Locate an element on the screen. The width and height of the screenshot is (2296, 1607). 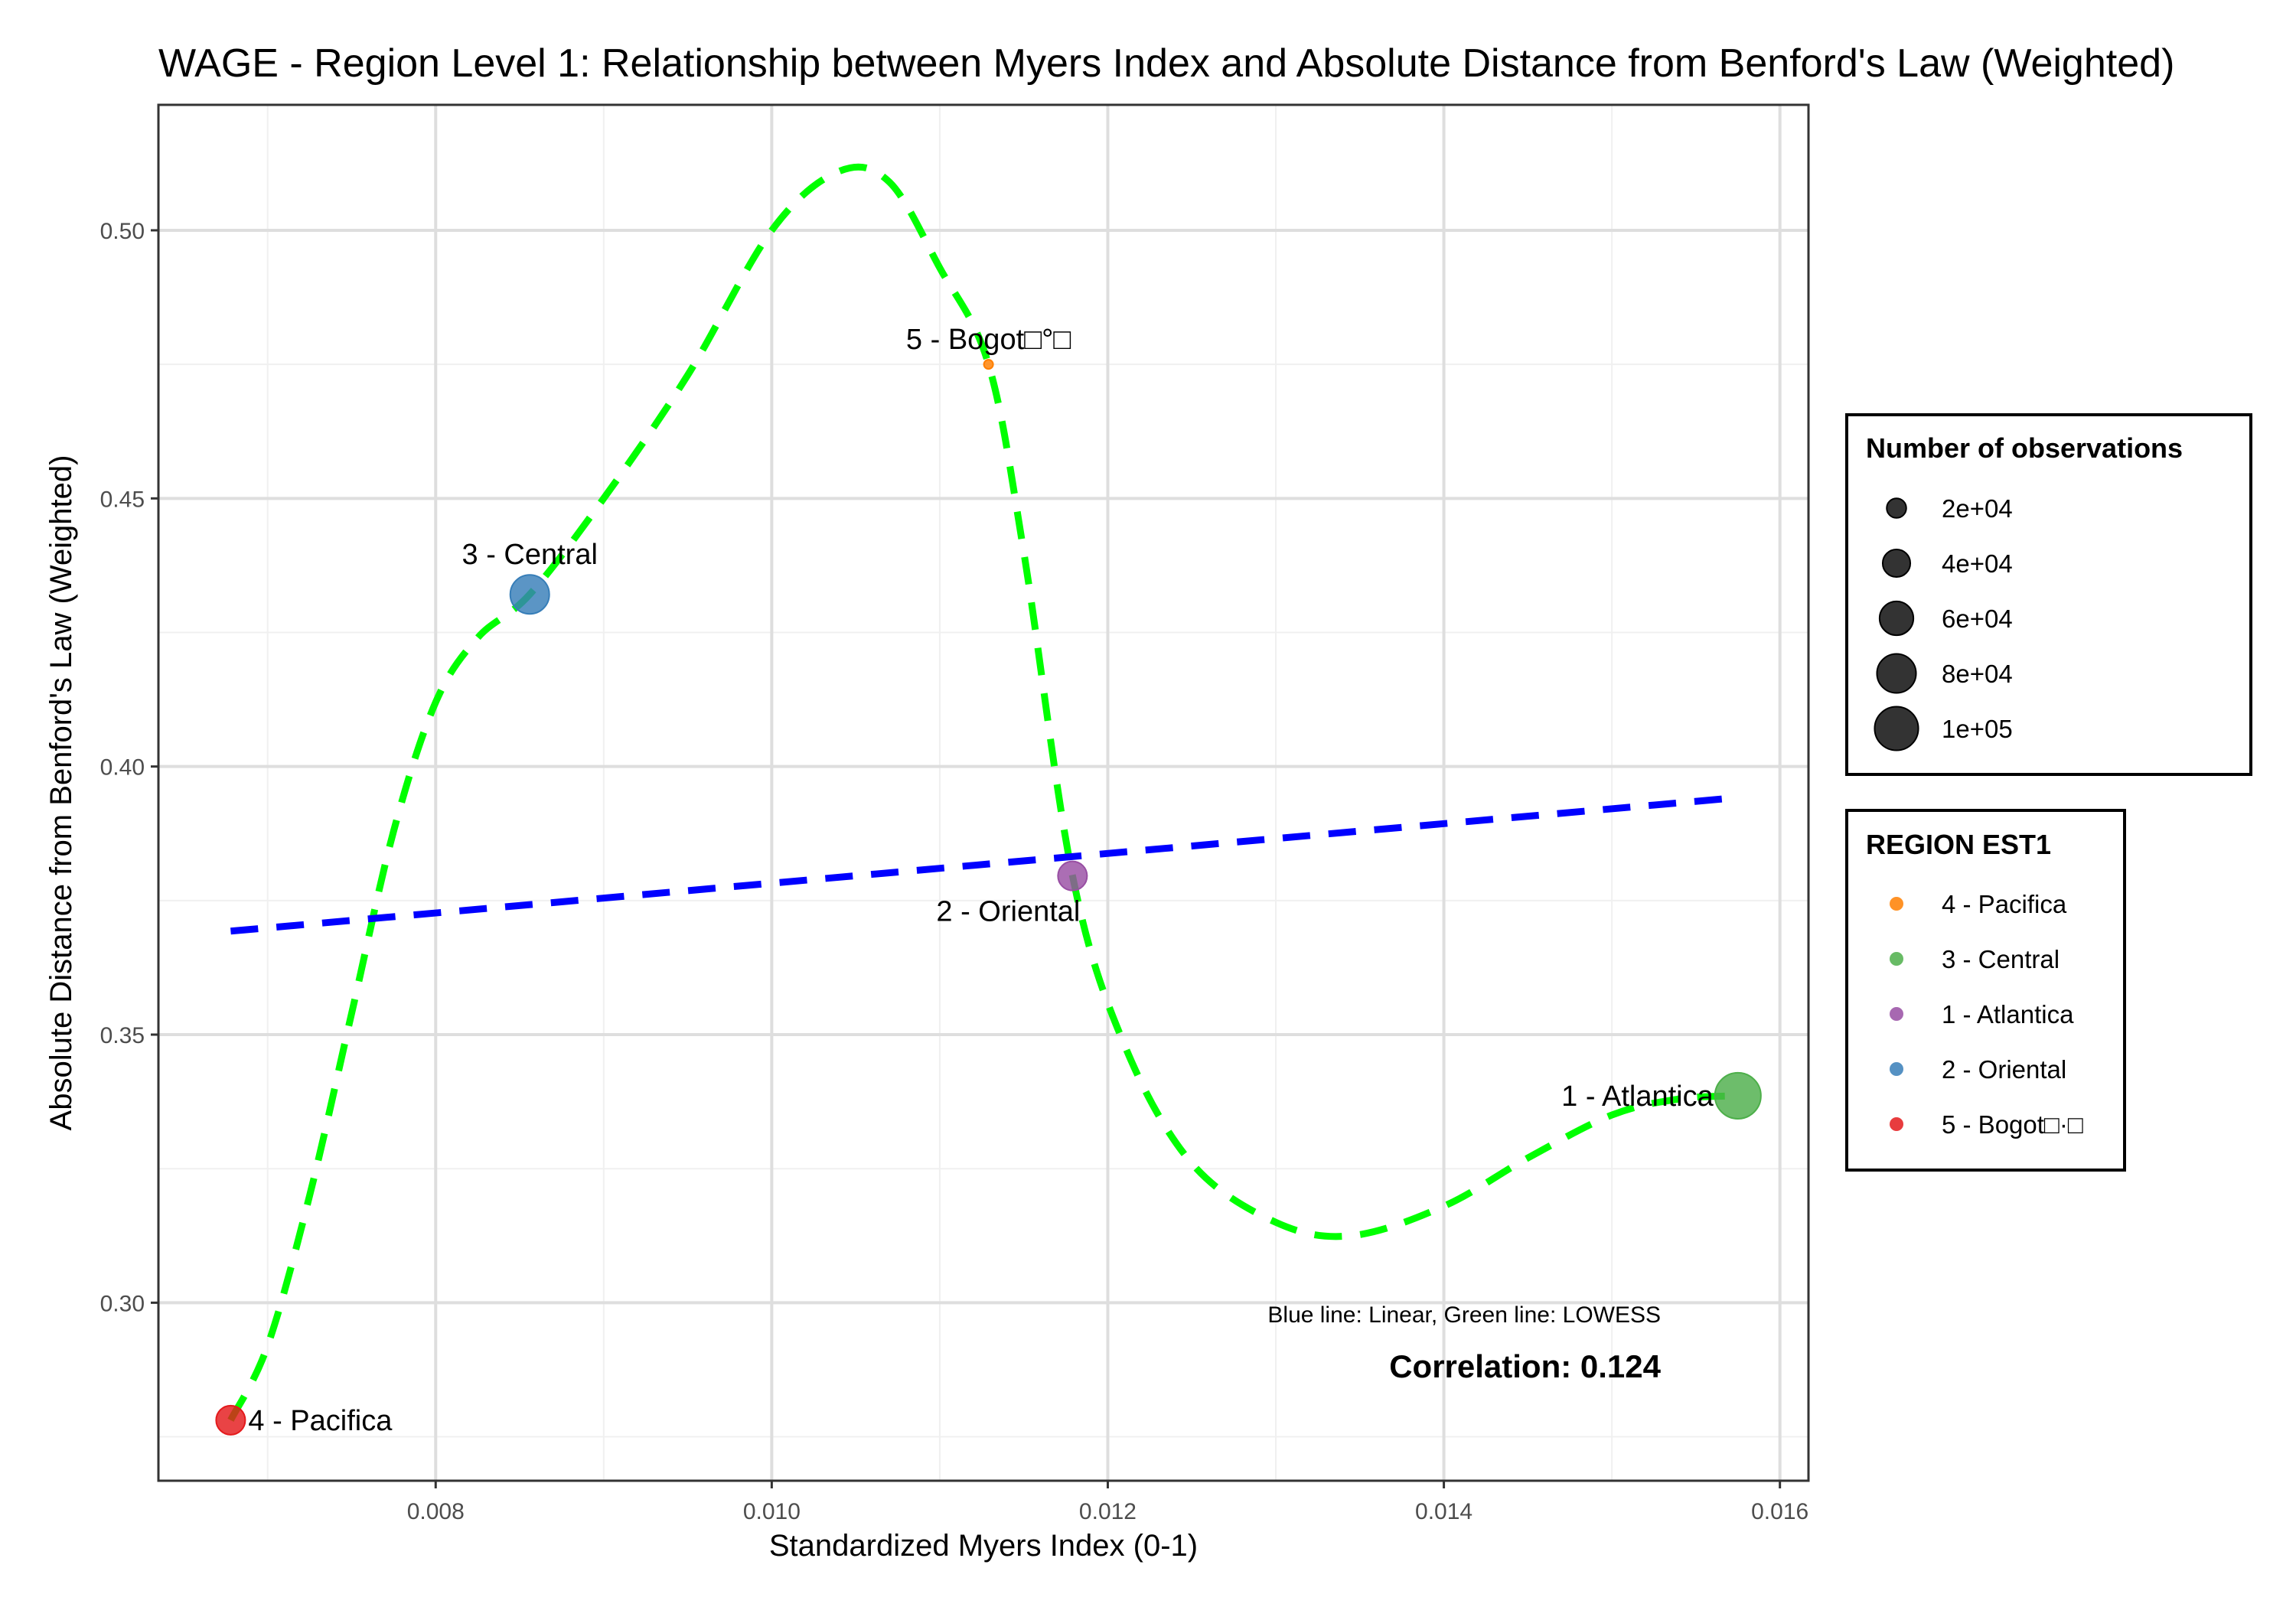
y-tick-label: 0.35 is located at coordinates (122, 1035).